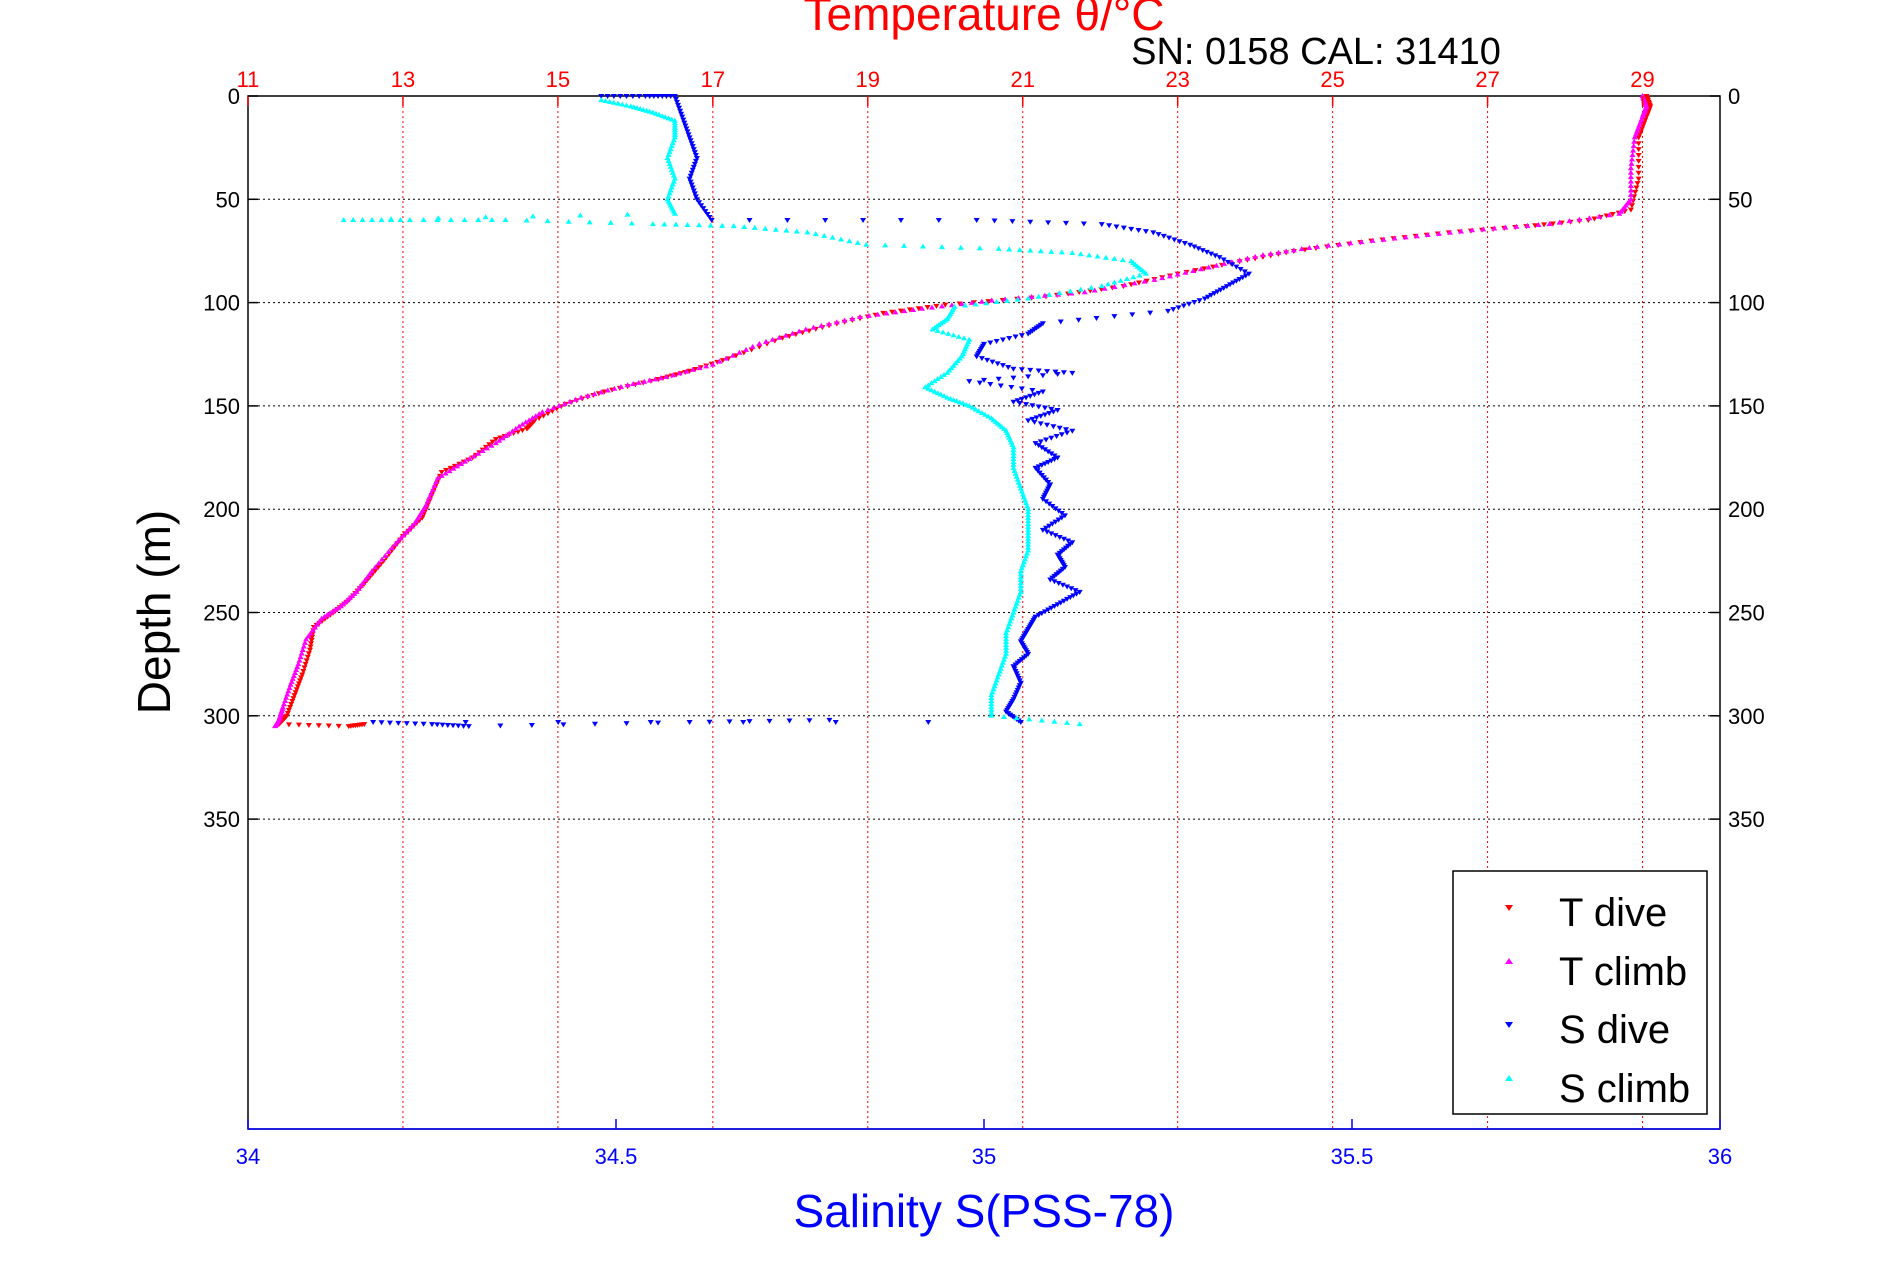 The width and height of the screenshot is (1891, 1262). I want to click on tick-label-top: 23, so click(1177, 79).